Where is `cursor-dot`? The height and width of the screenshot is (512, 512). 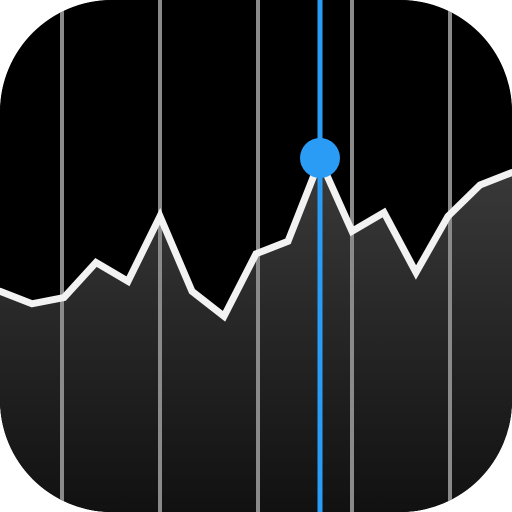 cursor-dot is located at coordinates (320, 158).